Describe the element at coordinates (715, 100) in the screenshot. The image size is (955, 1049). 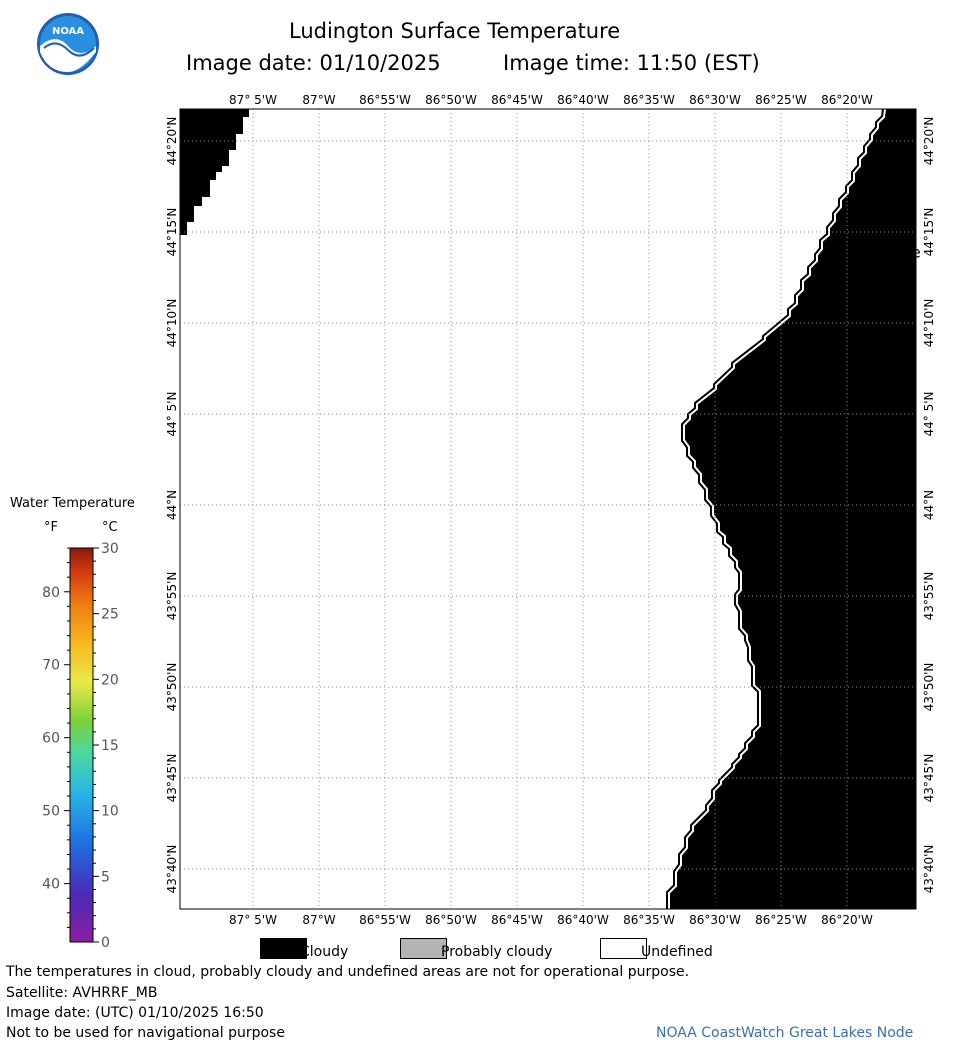
I see `lon-label-top: 86°30'W` at that location.